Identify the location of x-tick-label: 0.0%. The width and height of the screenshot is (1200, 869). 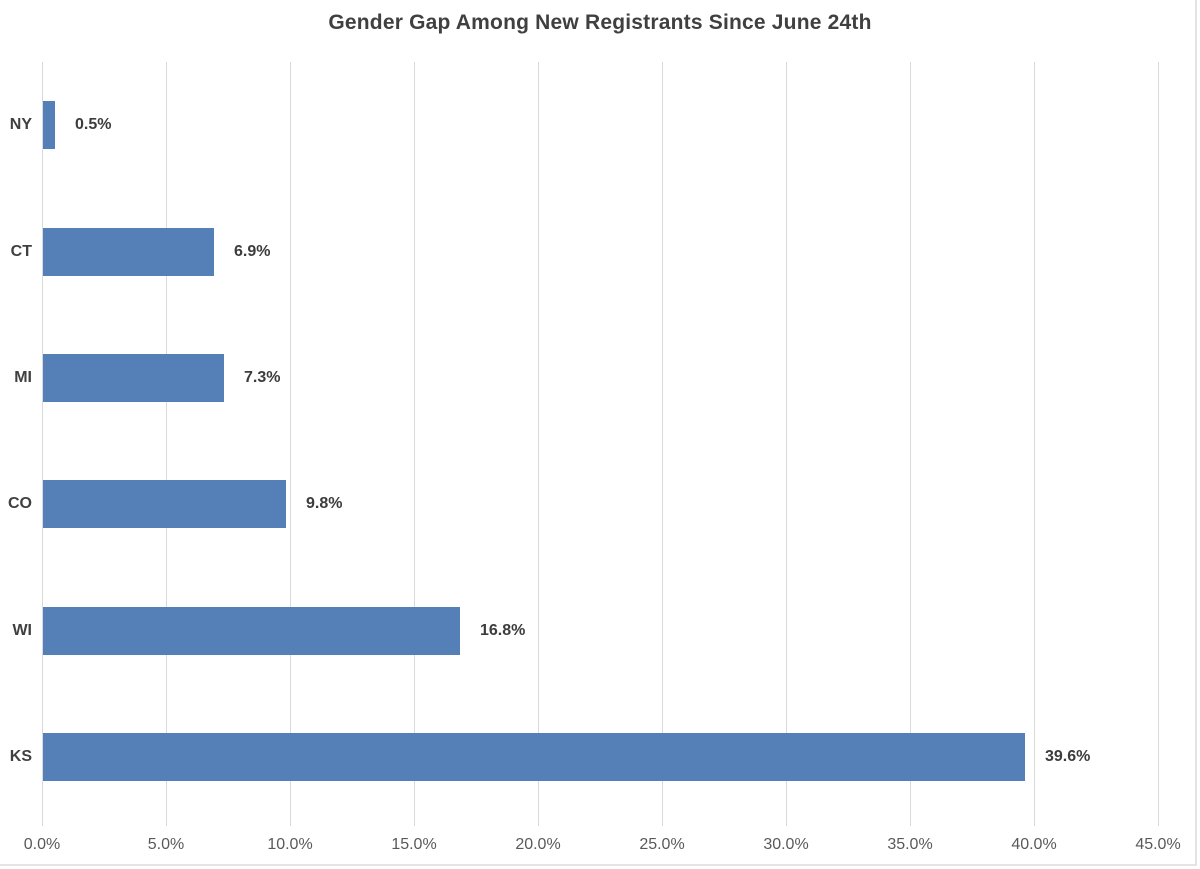
(42, 844).